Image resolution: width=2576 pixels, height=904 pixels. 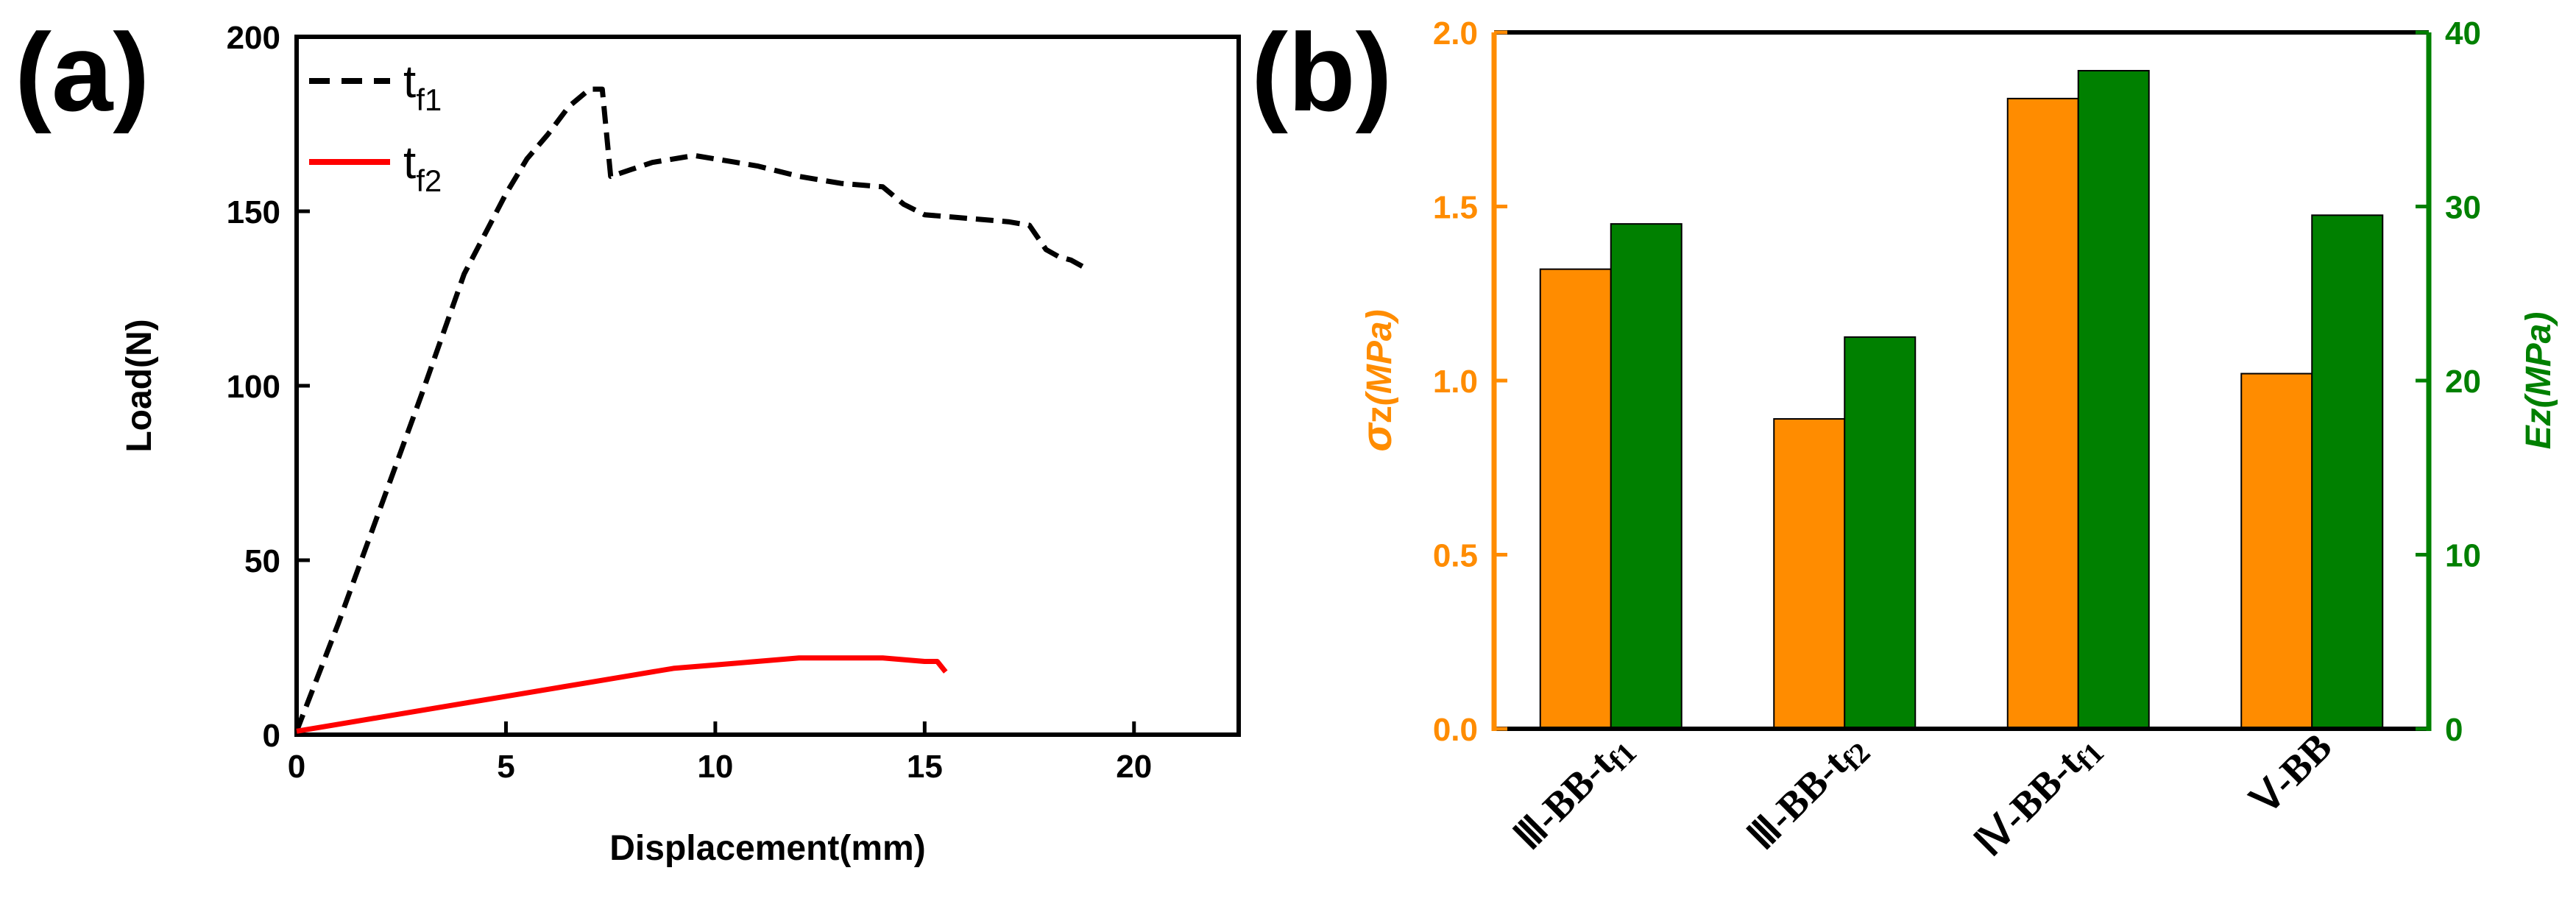 I want to click on right-tick-label: 40, so click(x=2463, y=33).